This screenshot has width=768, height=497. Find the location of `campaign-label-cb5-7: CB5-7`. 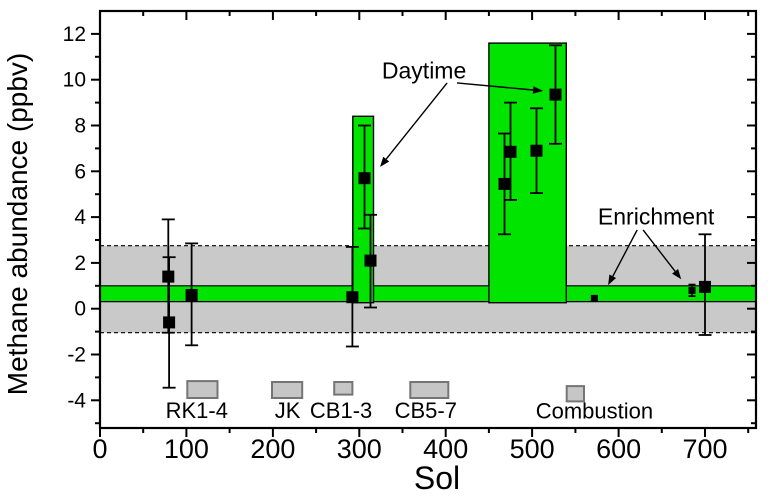

campaign-label-cb5-7: CB5-7 is located at coordinates (426, 410).